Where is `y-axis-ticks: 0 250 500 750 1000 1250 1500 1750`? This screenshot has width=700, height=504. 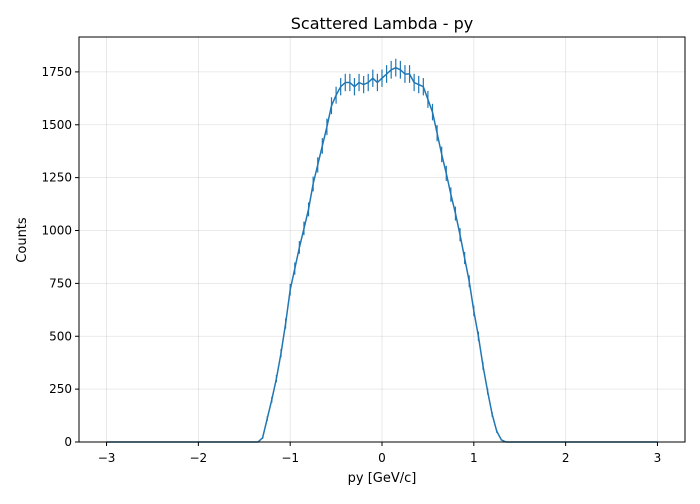
y-axis-ticks: 0 250 500 750 1000 1250 1500 1750 is located at coordinates (60, 257).